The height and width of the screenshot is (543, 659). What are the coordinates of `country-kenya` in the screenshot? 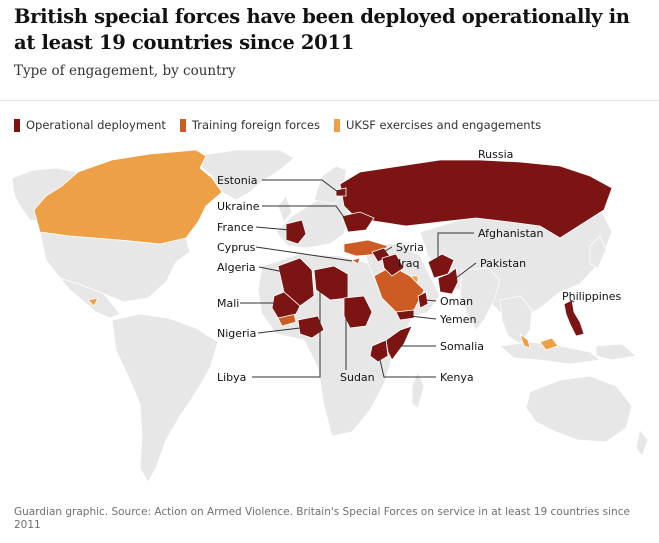 It's located at (379, 351).